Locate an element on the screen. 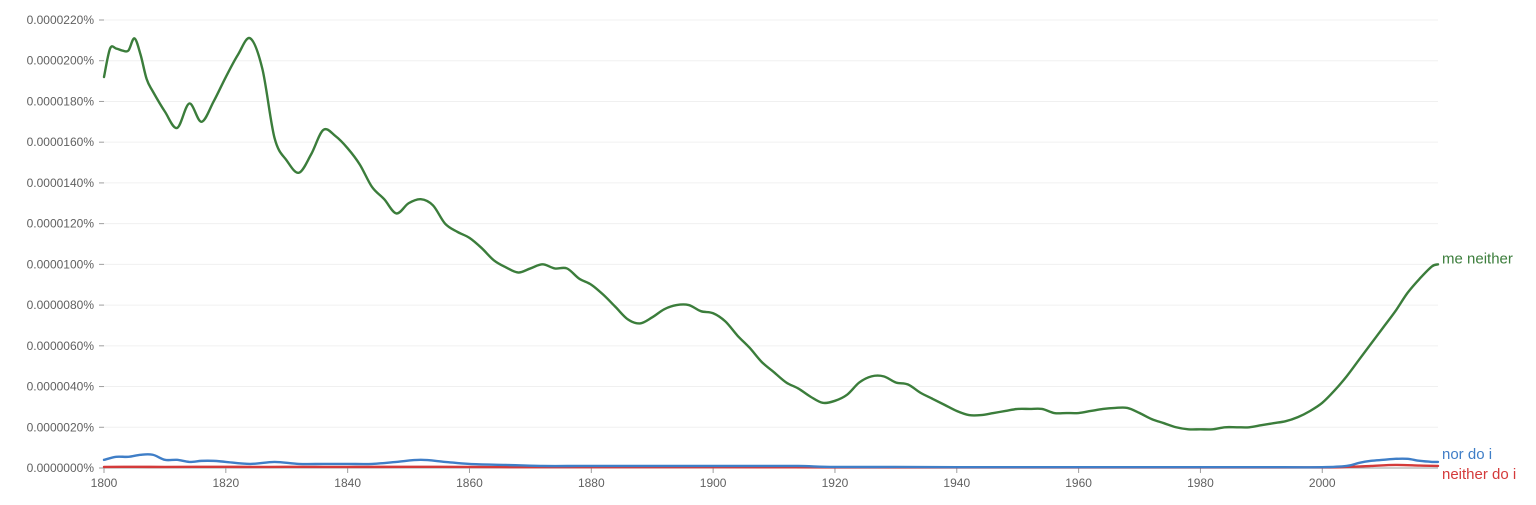 This screenshot has height=505, width=1536. x-tick-label: 1880 is located at coordinates (591, 483).